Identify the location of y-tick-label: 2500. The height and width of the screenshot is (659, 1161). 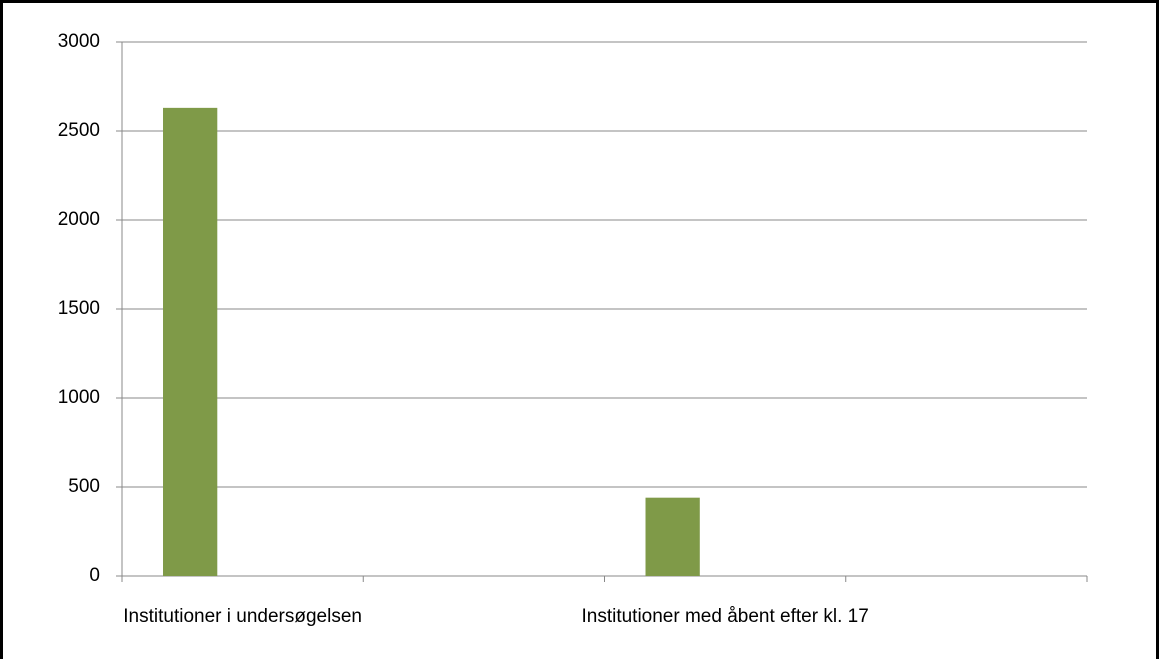
(79, 130).